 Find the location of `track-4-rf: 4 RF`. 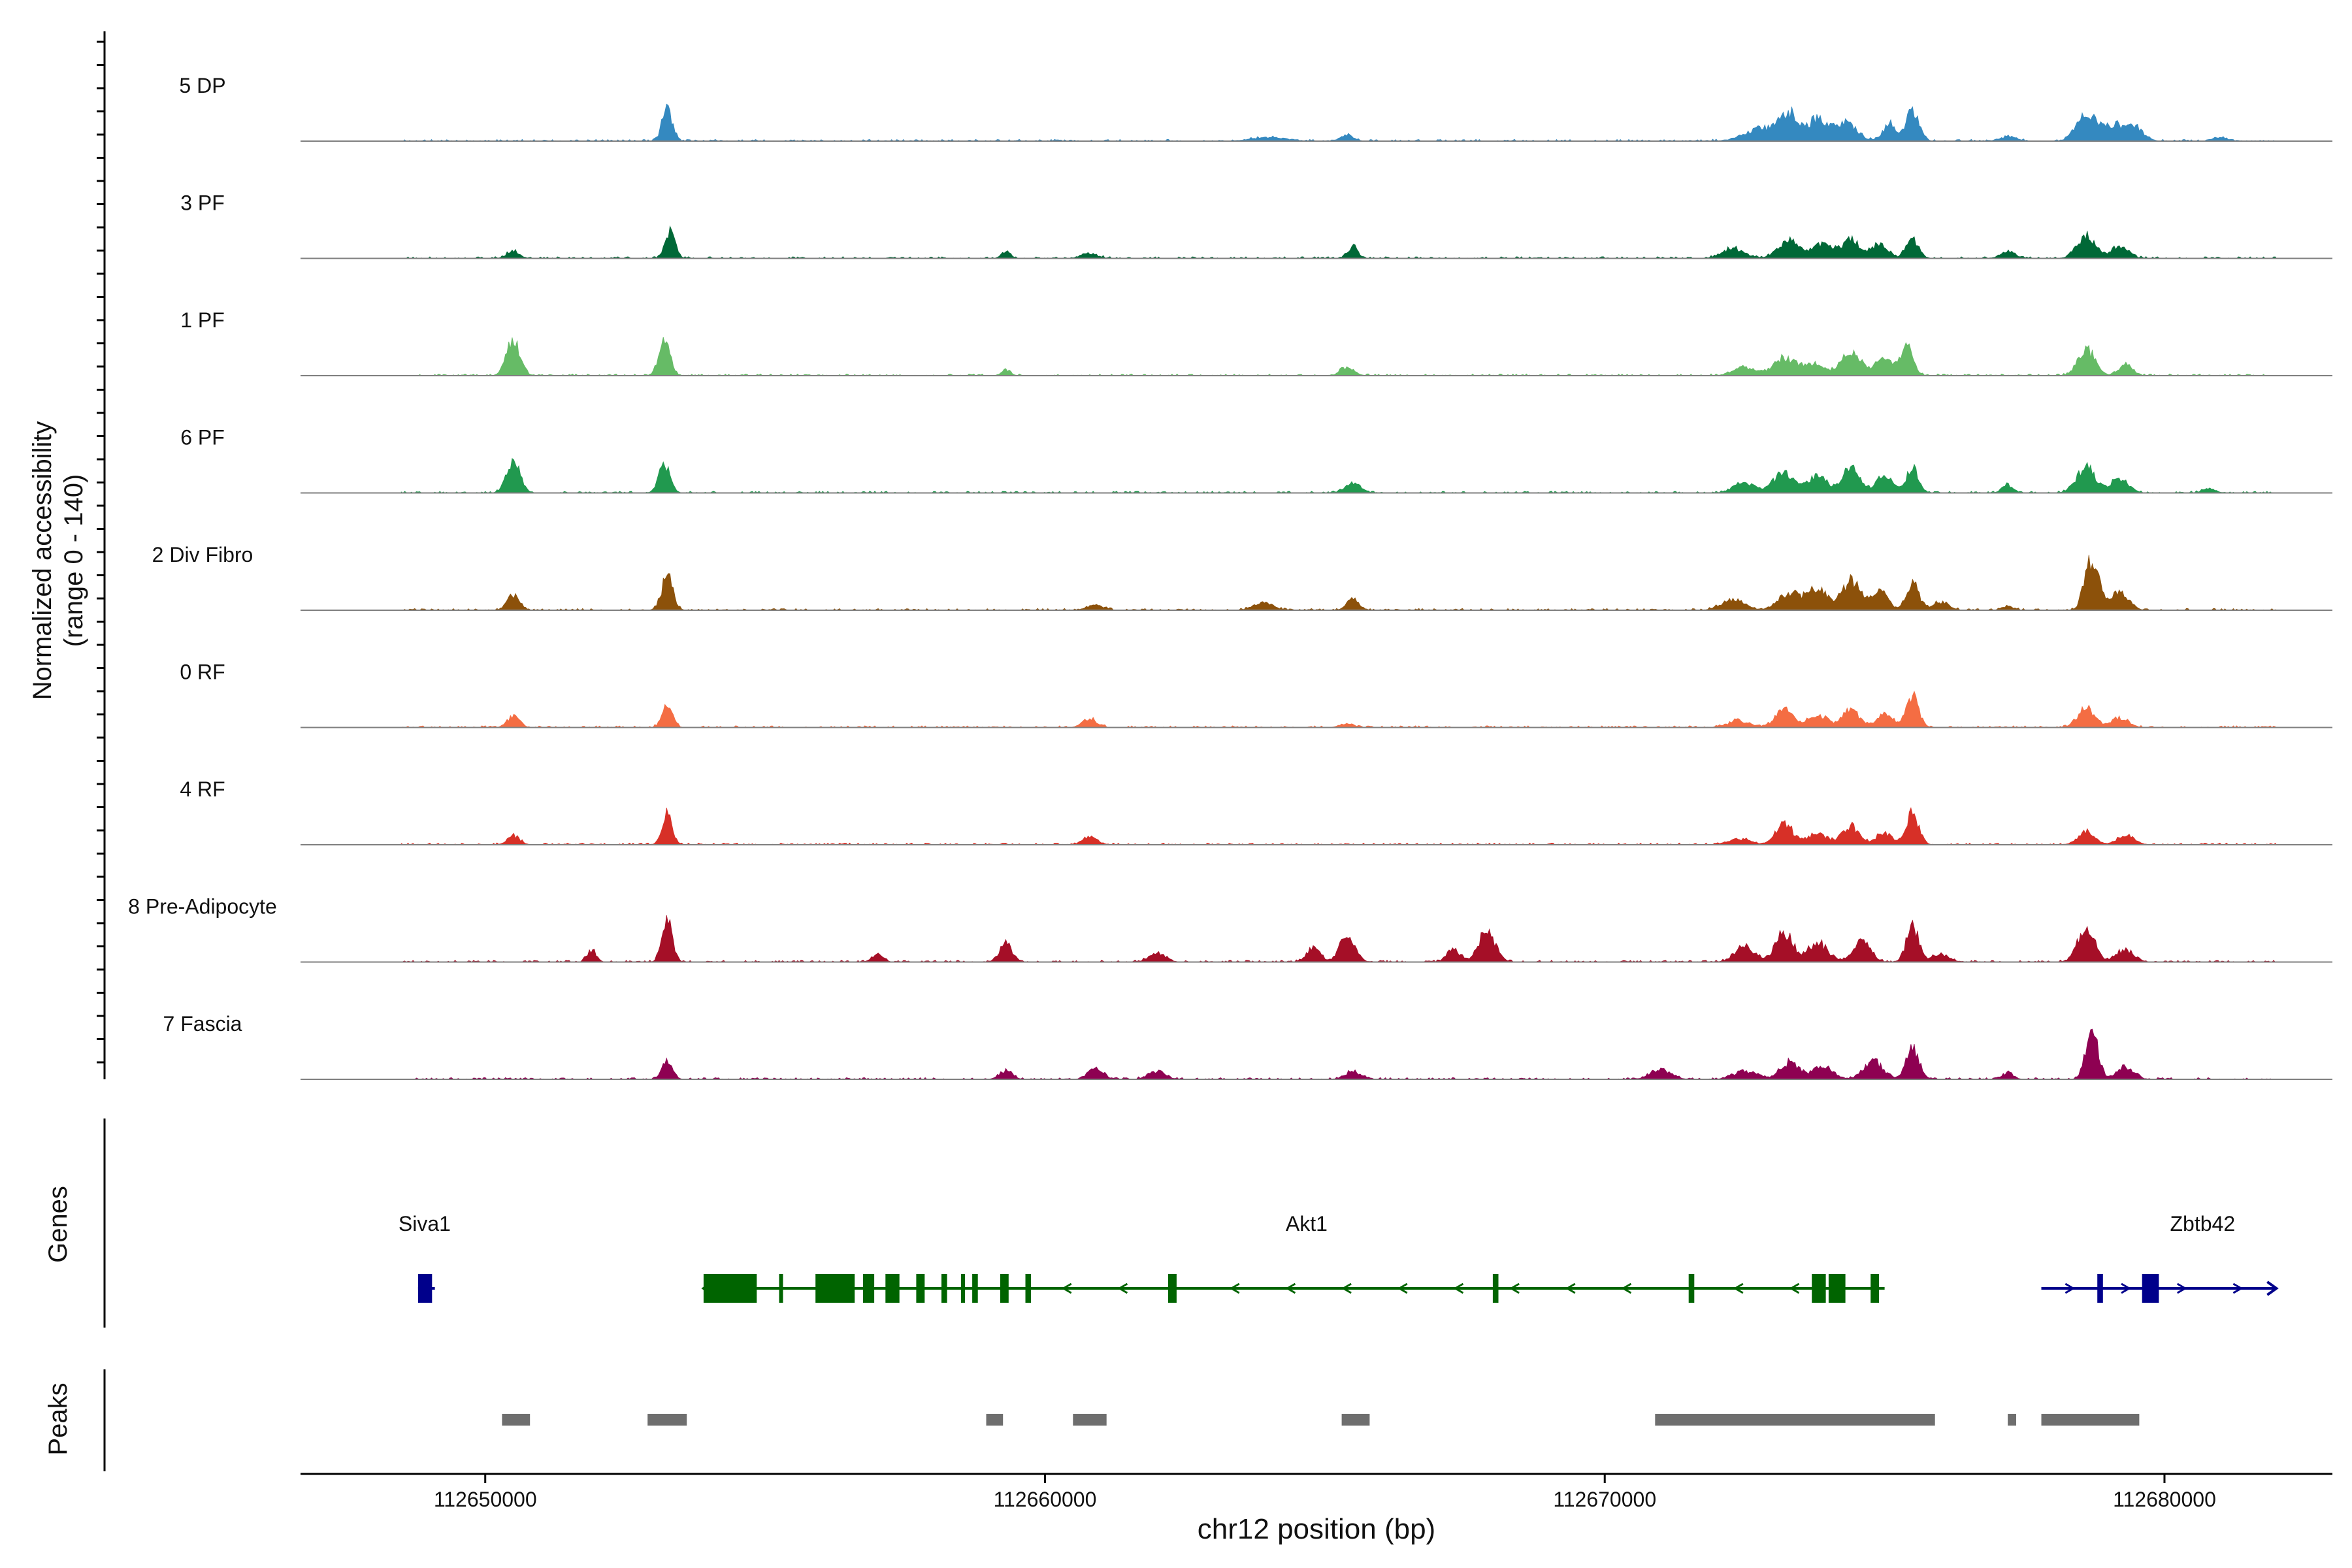

track-4-rf: 4 RF is located at coordinates (1256, 811).